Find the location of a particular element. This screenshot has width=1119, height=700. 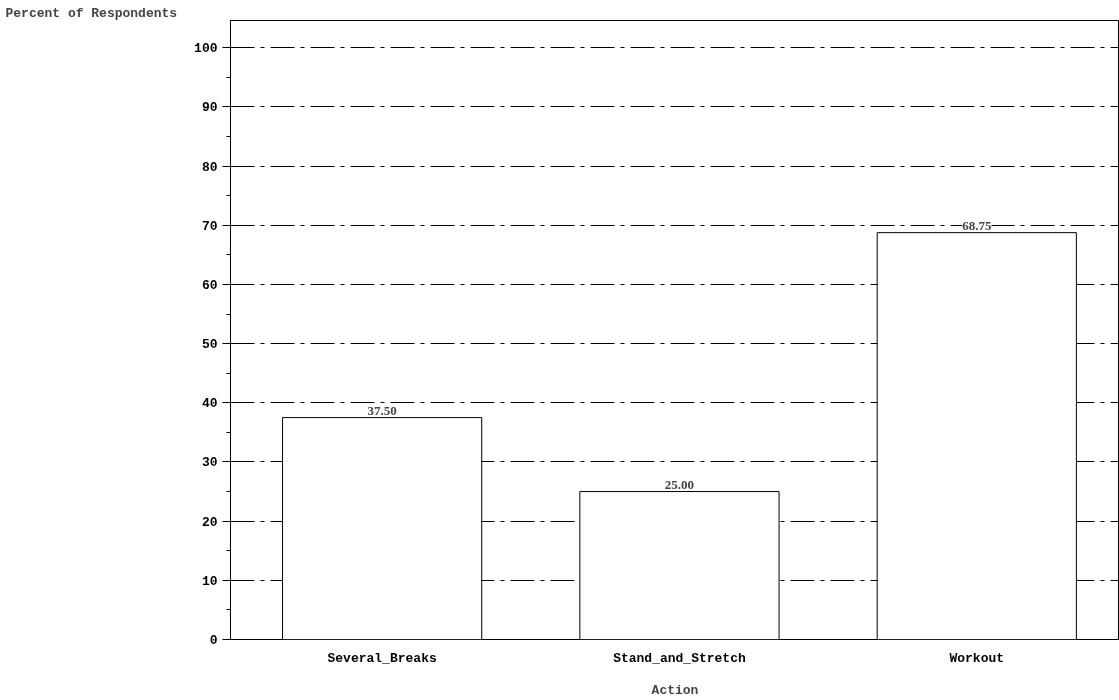

y-tick-label: 30 is located at coordinates (209, 463).